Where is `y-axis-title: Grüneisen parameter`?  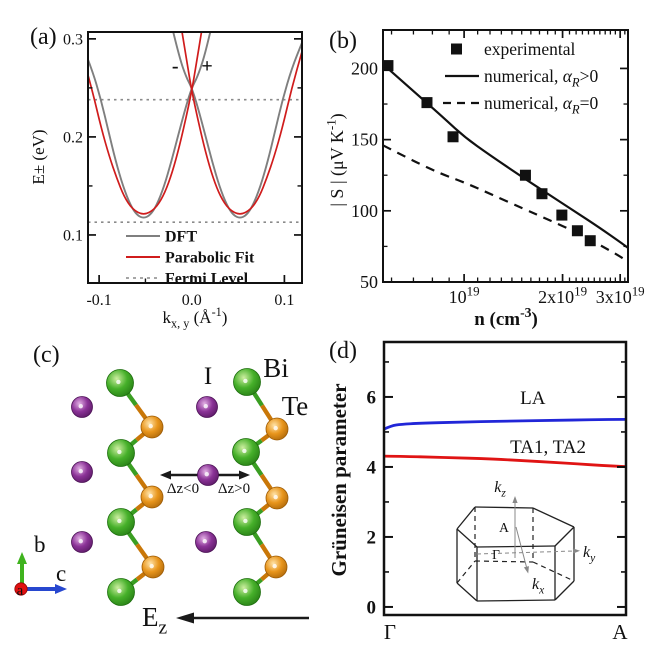 y-axis-title: Grüneisen parameter is located at coordinates (339, 479).